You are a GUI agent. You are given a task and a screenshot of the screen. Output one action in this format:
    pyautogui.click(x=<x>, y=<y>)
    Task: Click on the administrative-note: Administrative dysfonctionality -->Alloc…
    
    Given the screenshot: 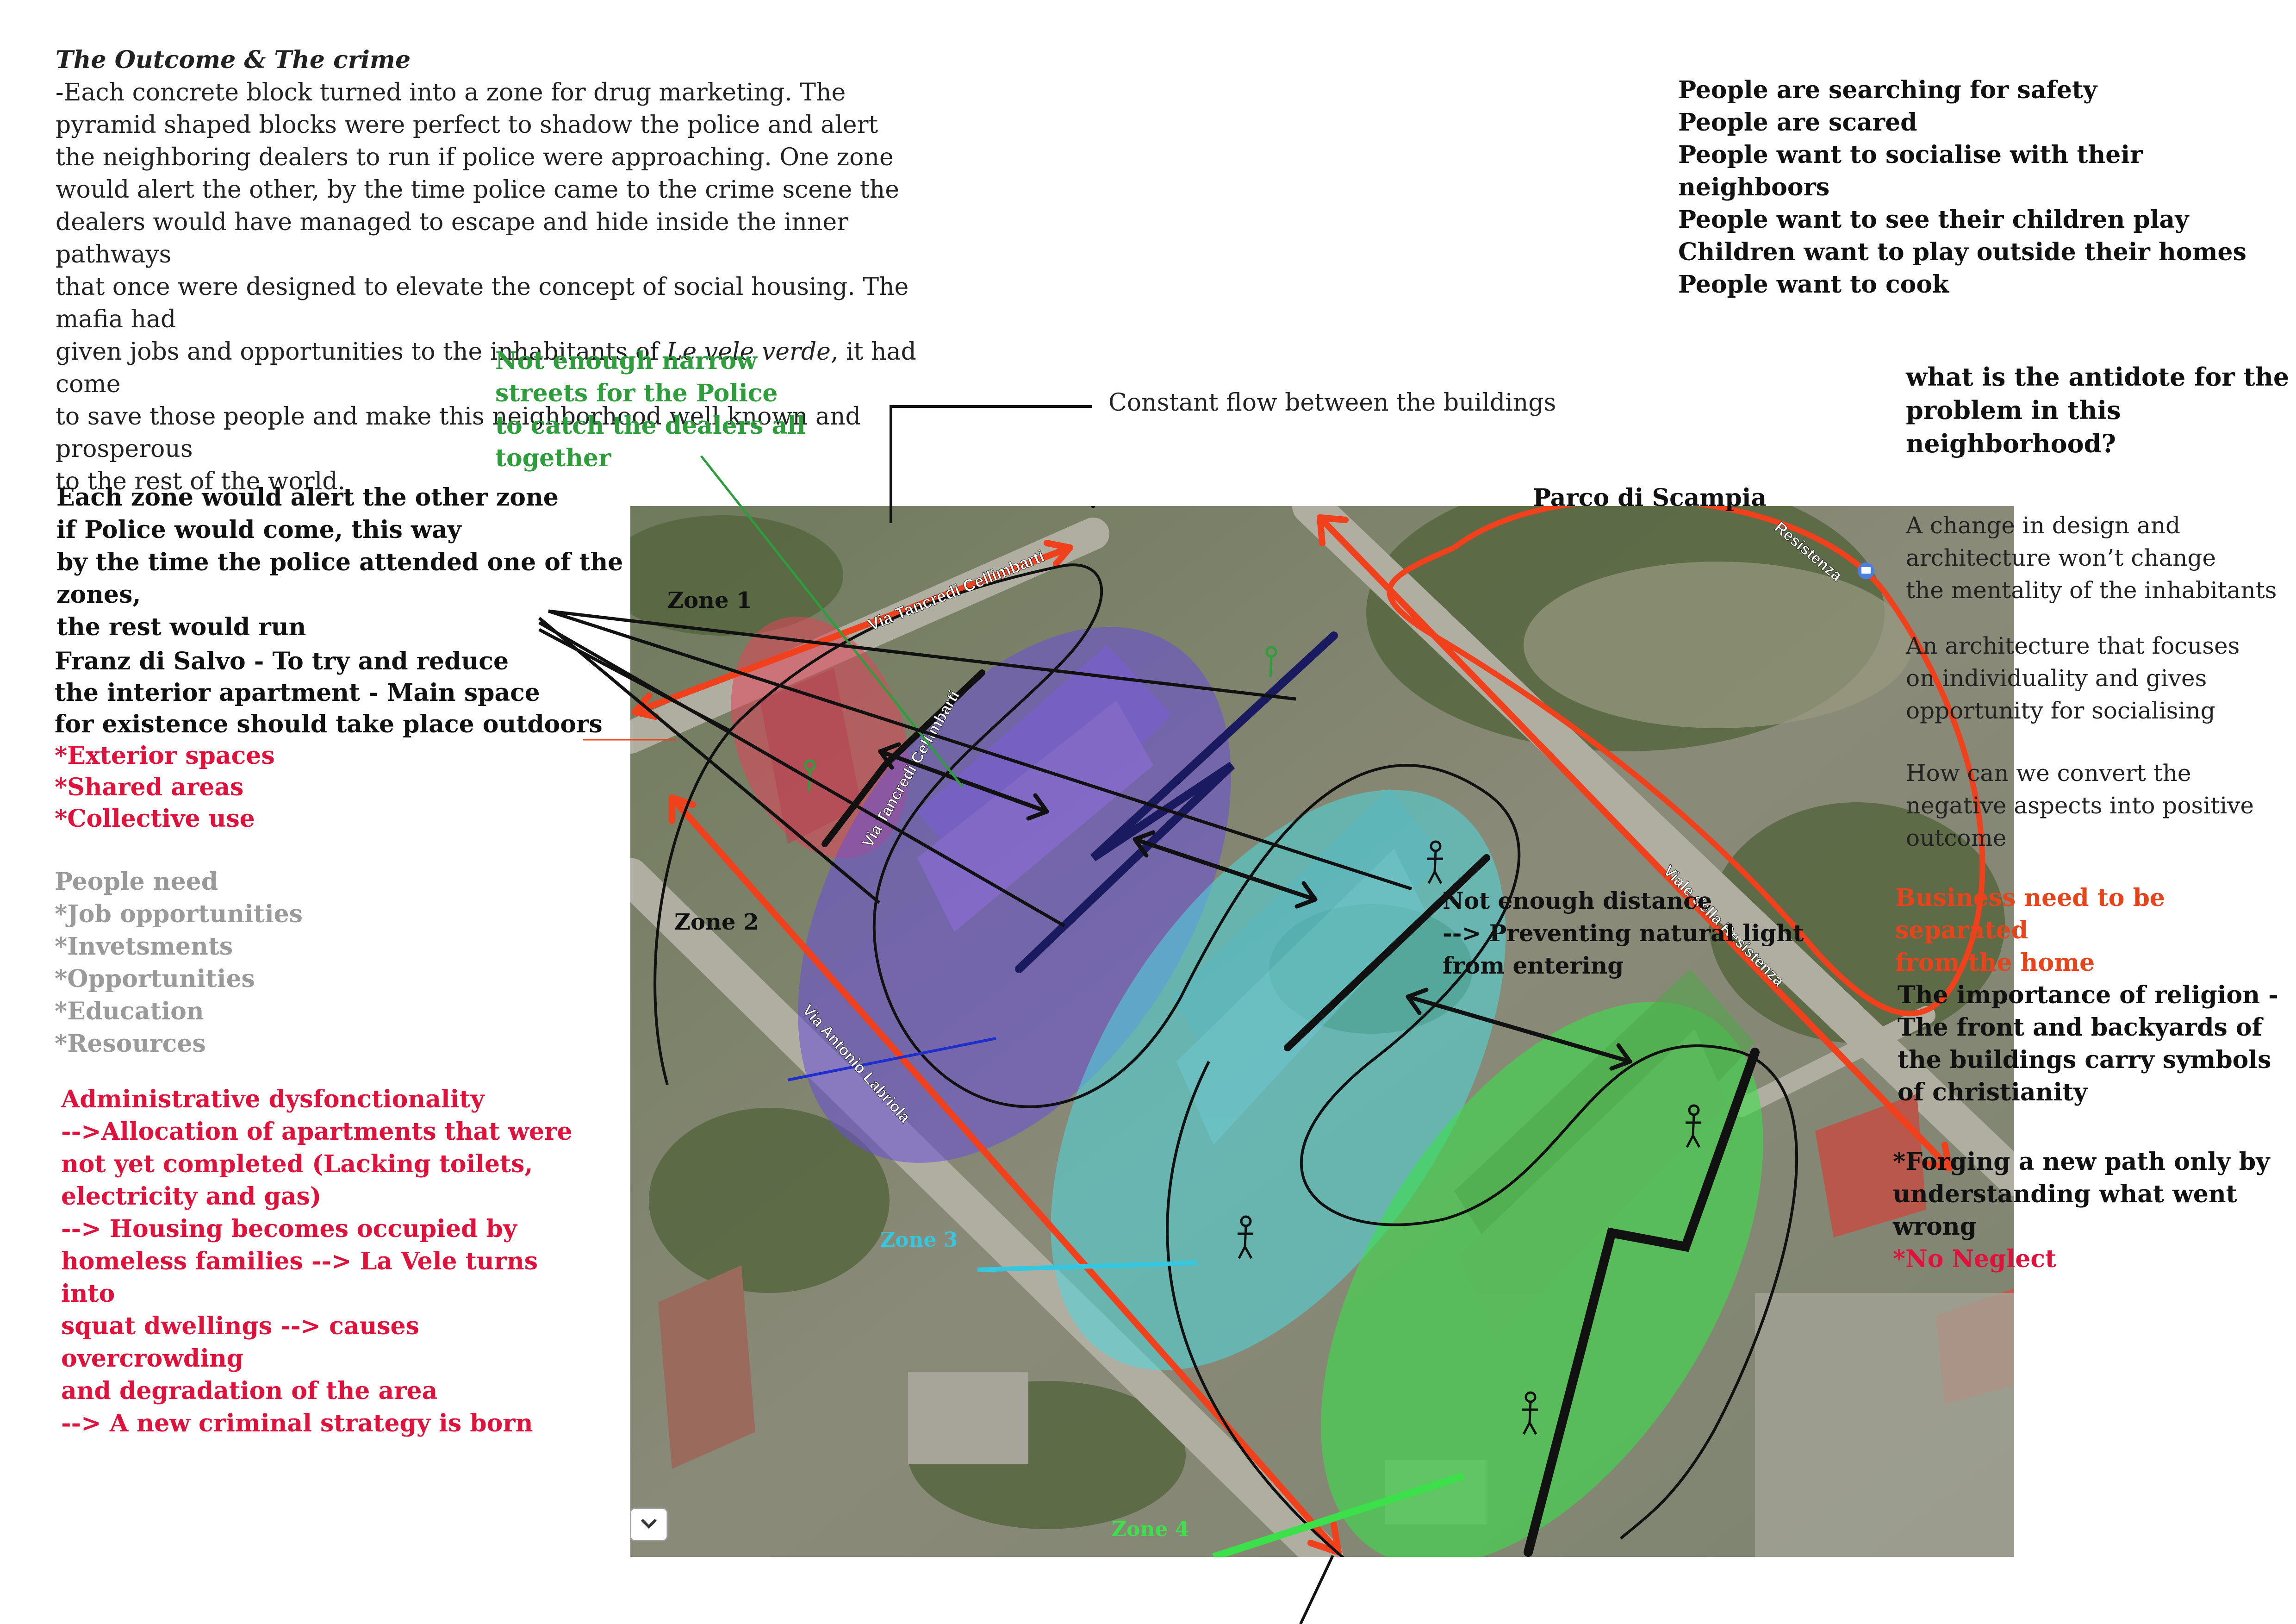 What is the action you would take?
    pyautogui.click(x=316, y=1261)
    